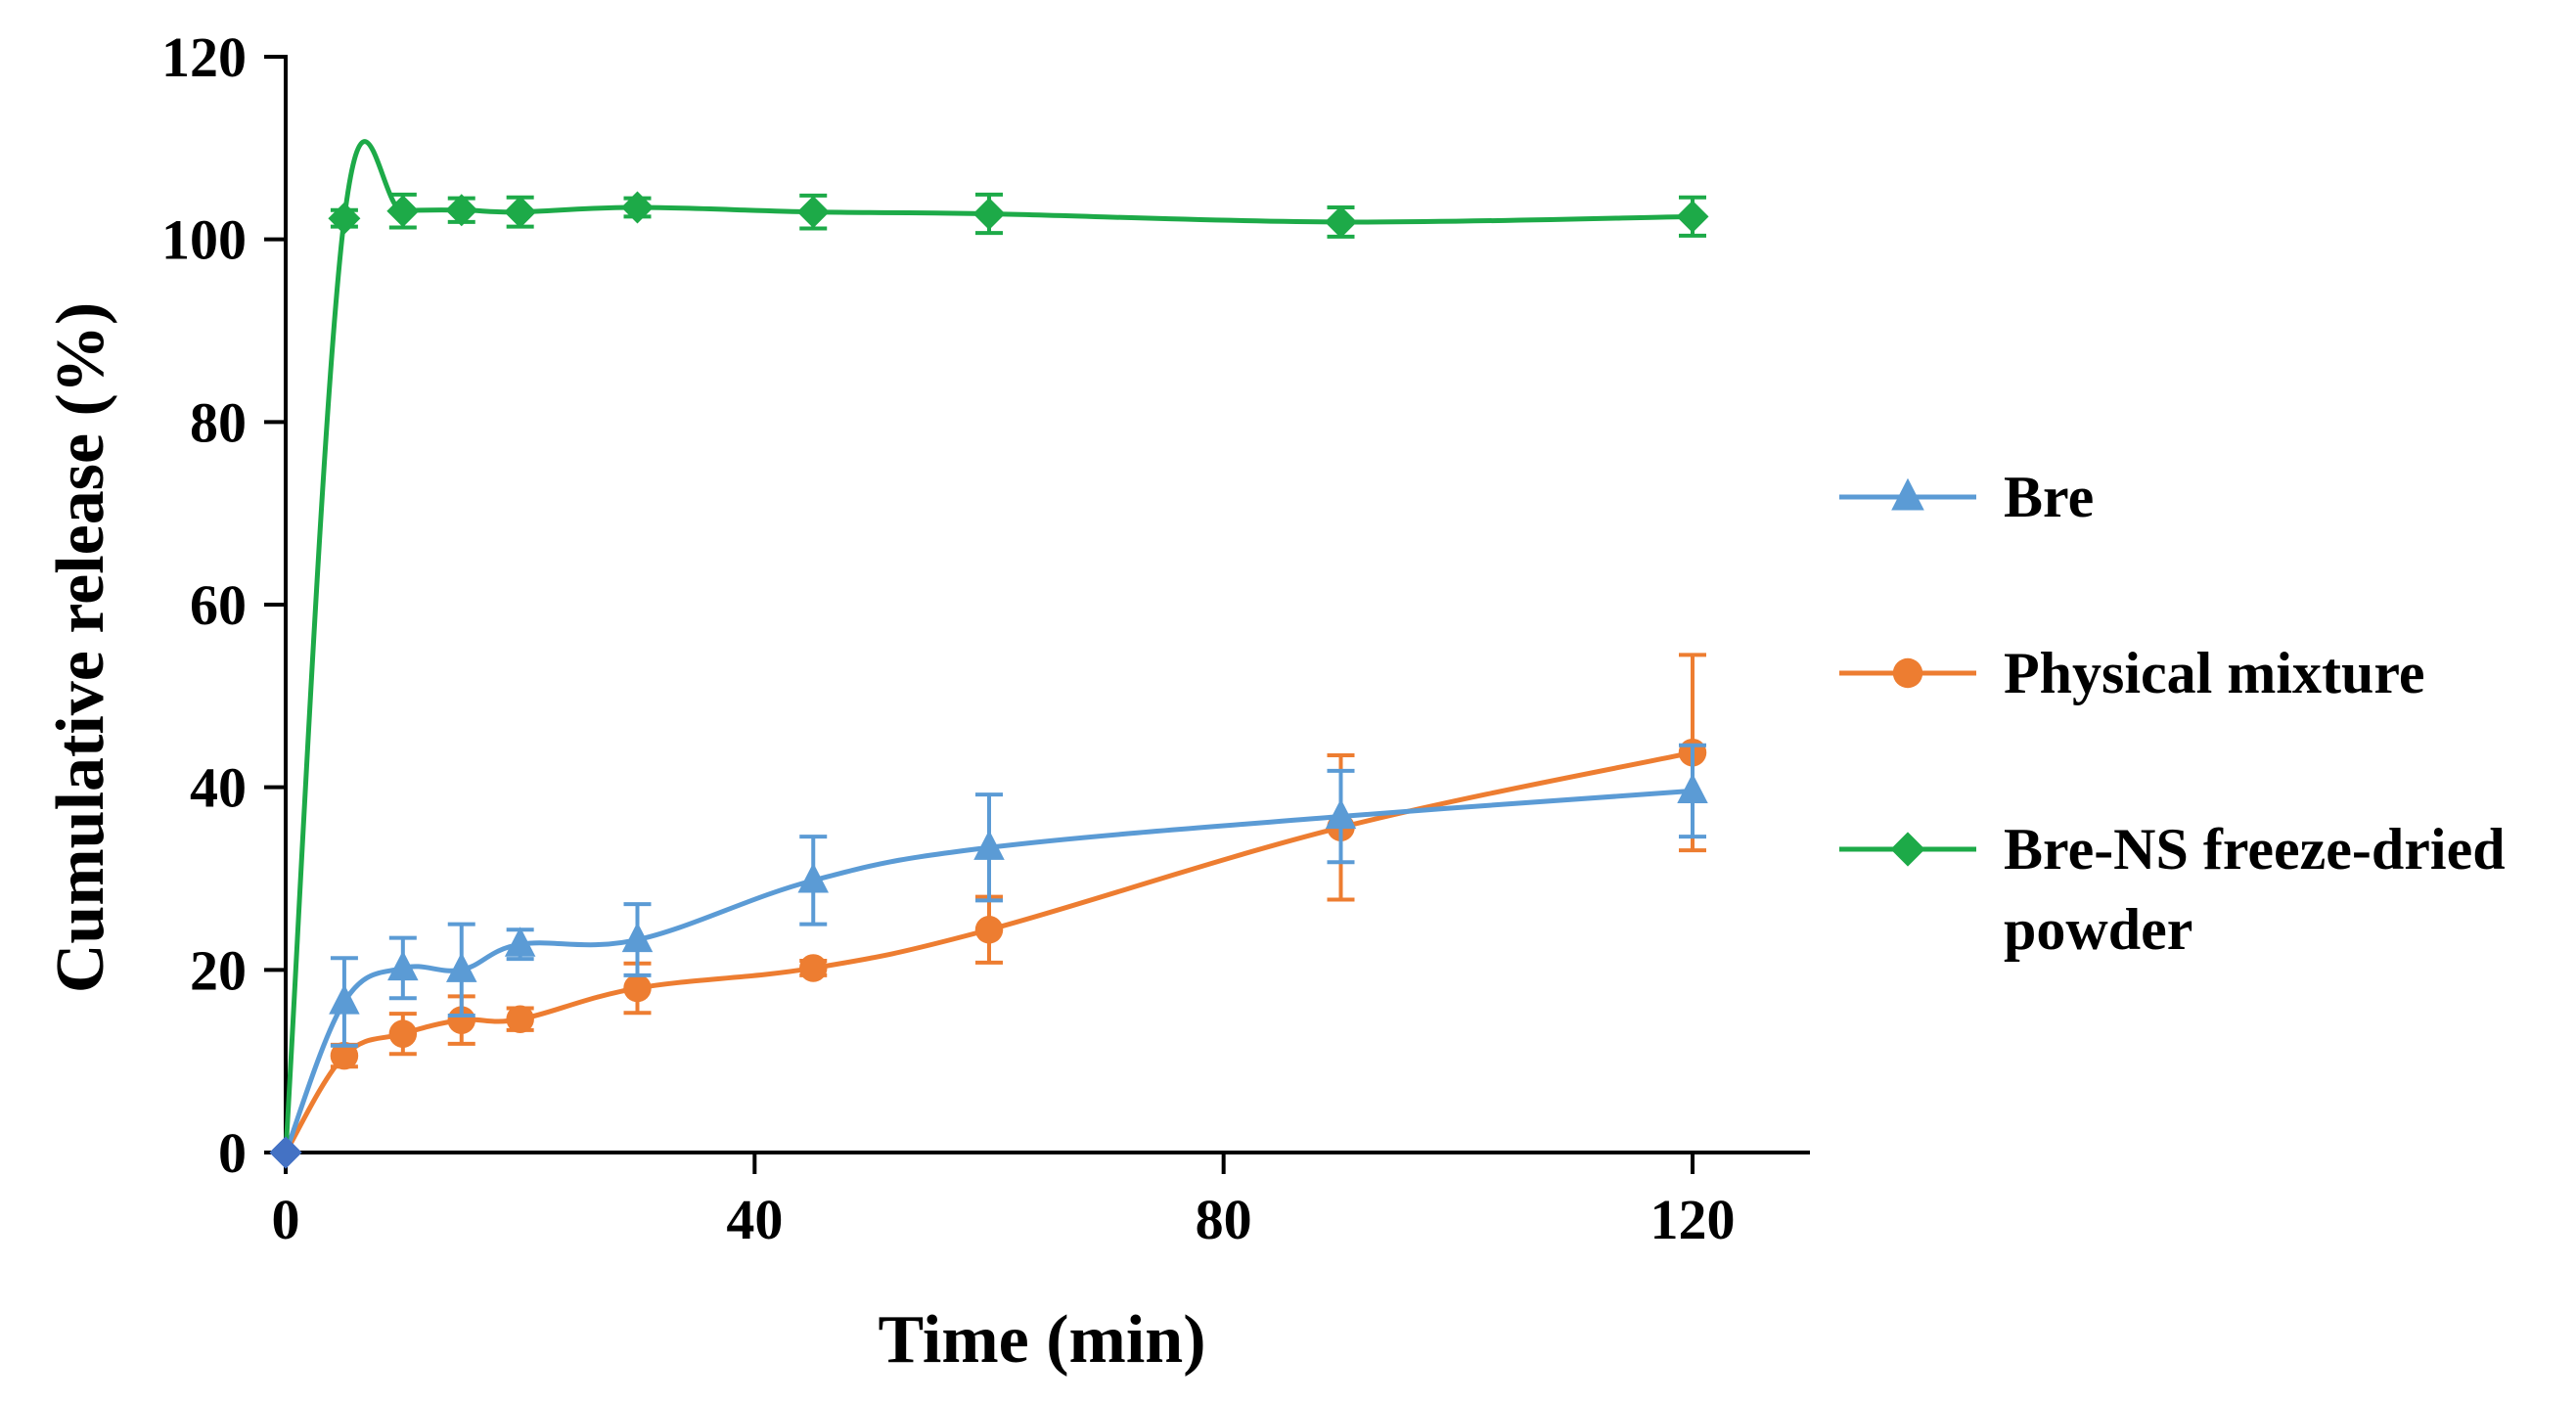 This screenshot has width=2576, height=1402. Describe the element at coordinates (204, 57) in the screenshot. I see `y-tick-label: 120` at that location.